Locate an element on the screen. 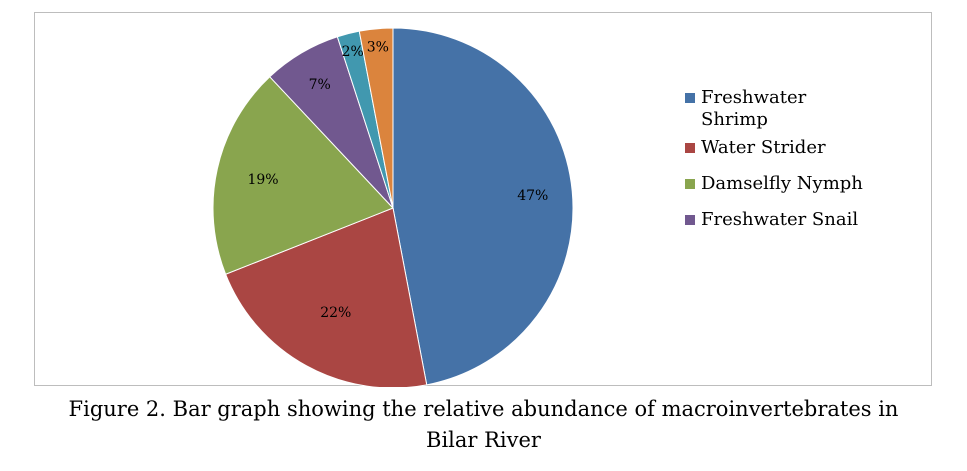  pie-slice-water-strider is located at coordinates (326, 297).